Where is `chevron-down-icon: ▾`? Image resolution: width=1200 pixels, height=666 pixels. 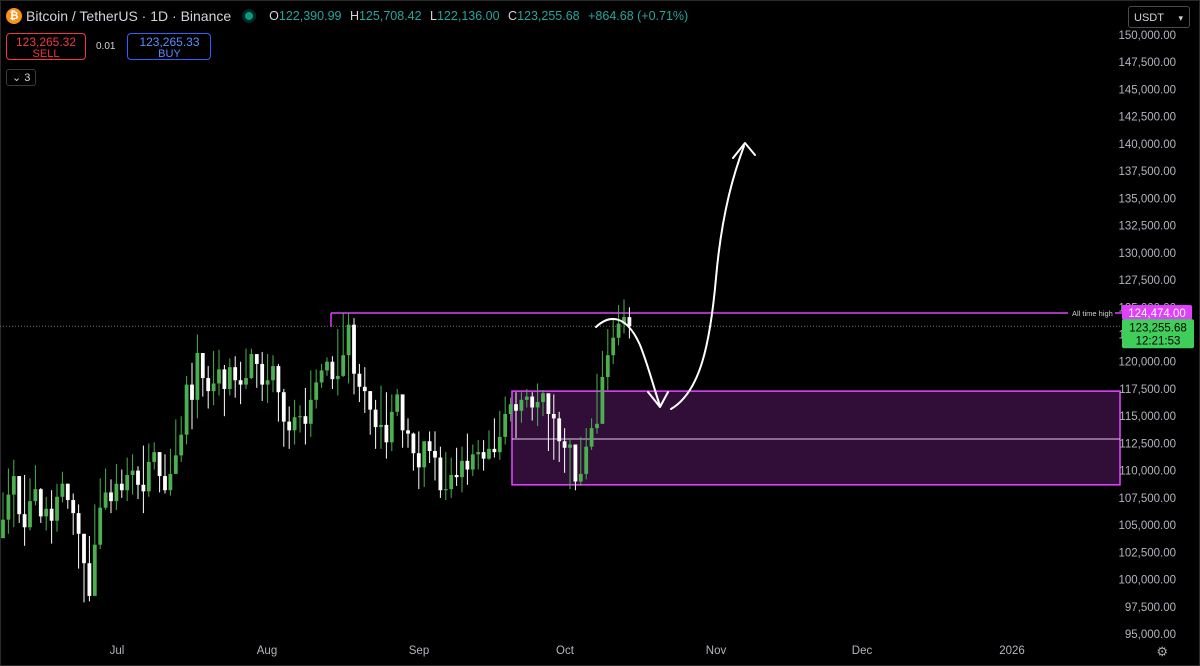
chevron-down-icon: ▾ is located at coordinates (1180, 18).